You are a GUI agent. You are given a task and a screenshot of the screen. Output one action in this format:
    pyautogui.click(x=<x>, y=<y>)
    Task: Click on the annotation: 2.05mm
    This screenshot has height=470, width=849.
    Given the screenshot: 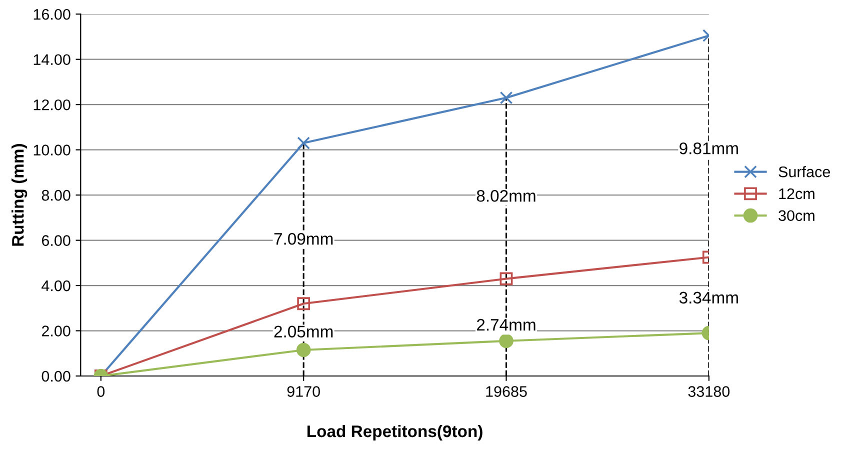 What is the action you would take?
    pyautogui.click(x=303, y=332)
    